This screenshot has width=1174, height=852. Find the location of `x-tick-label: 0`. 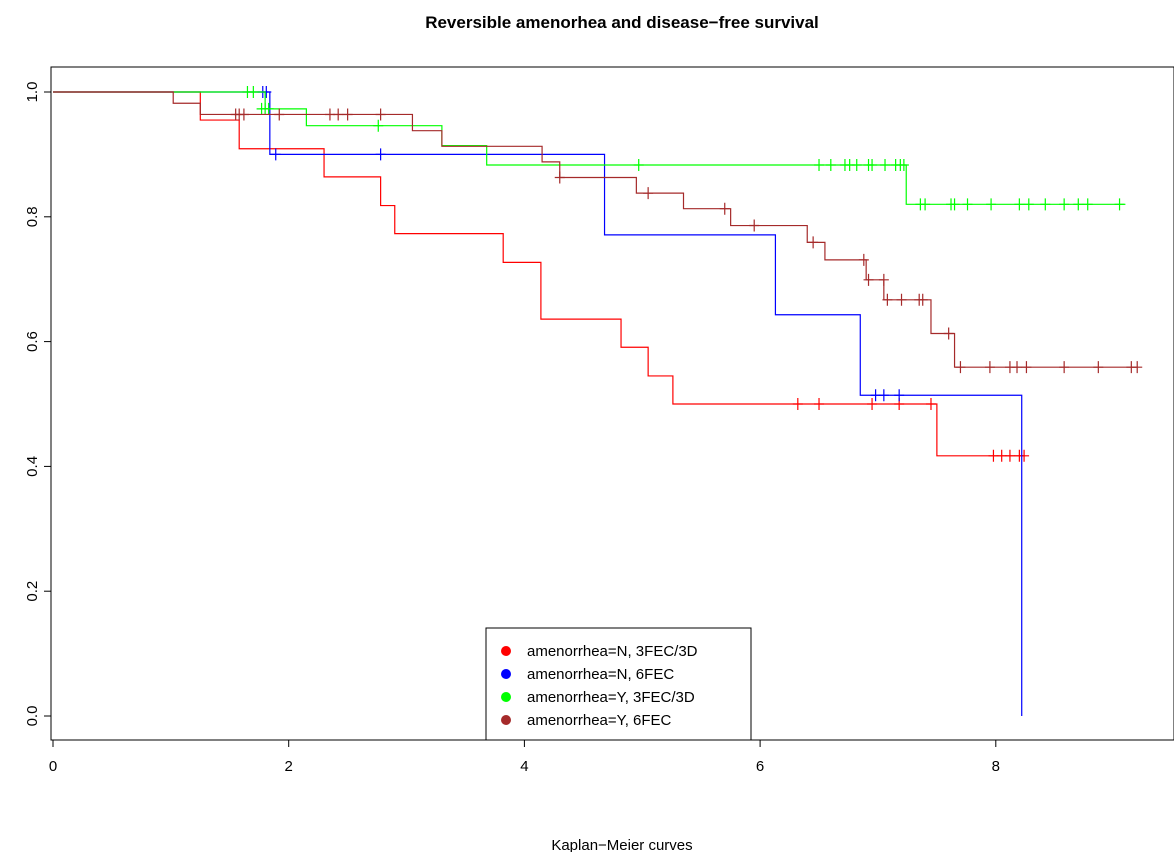

x-tick-label: 0 is located at coordinates (53, 766).